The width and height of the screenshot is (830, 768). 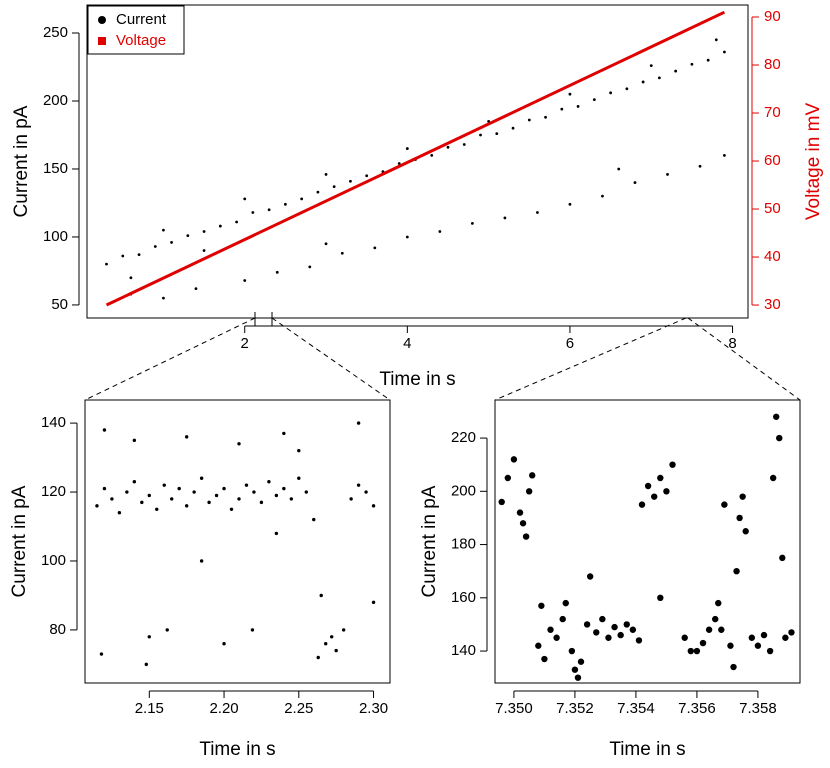 I want to click on x-tick-label: 2.20, so click(x=223, y=708).